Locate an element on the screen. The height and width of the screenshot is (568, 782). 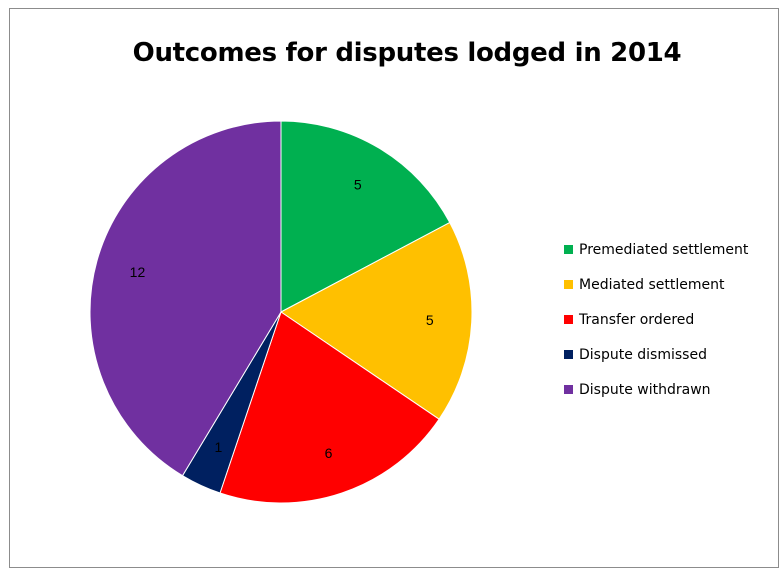
data-label-transfer-ordered: 6 is located at coordinates (329, 453).